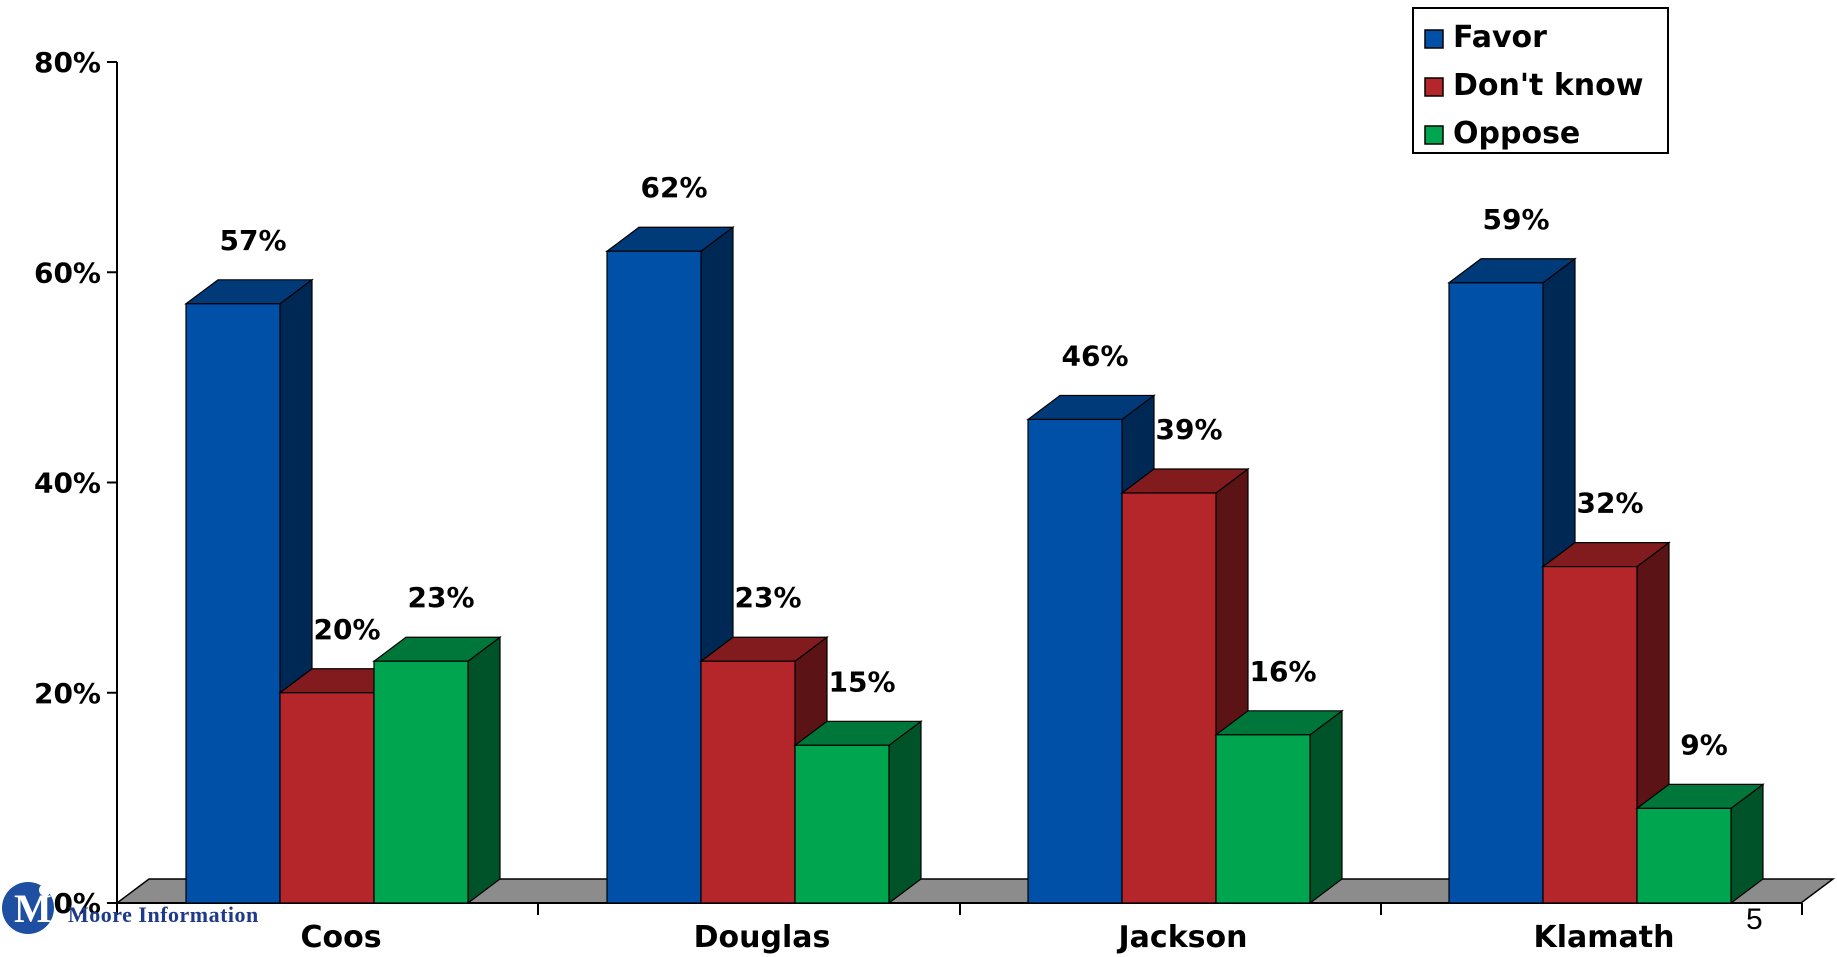  What do you see at coordinates (1754, 919) in the screenshot?
I see `page-number: 5` at bounding box center [1754, 919].